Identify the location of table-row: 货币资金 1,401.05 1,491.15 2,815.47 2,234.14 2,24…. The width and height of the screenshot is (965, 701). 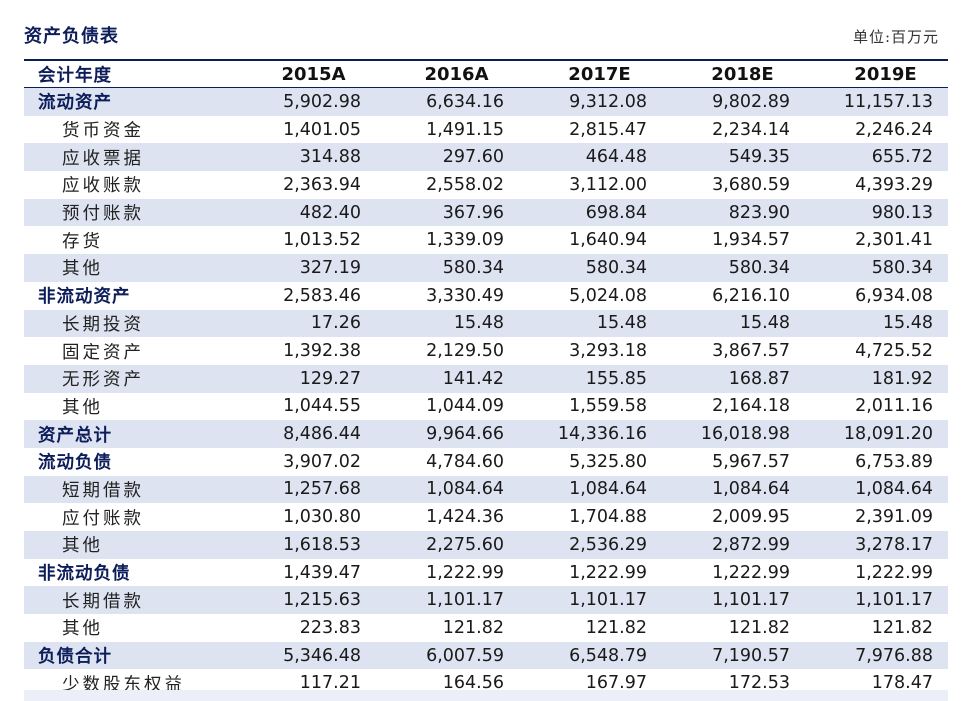
(486, 130).